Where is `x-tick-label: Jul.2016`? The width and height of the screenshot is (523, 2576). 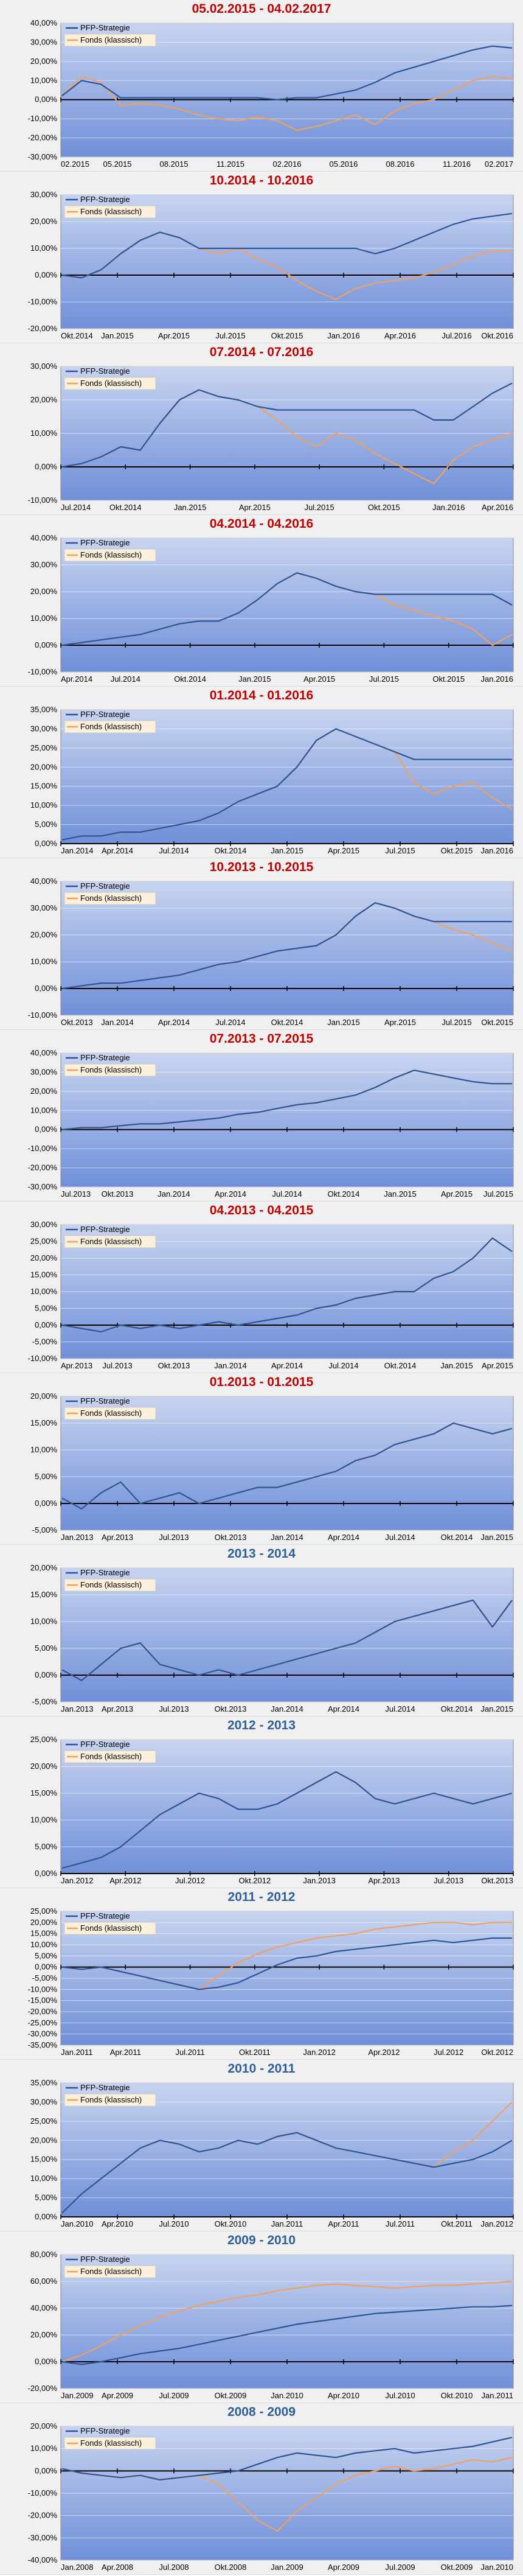
x-tick-label: Jul.2016 is located at coordinates (457, 336).